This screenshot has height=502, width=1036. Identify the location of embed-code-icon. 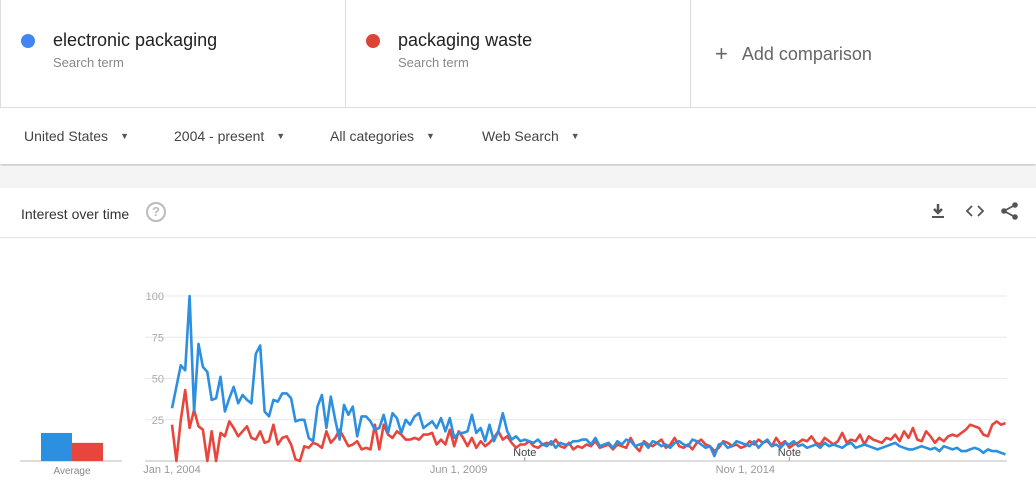
(975, 213).